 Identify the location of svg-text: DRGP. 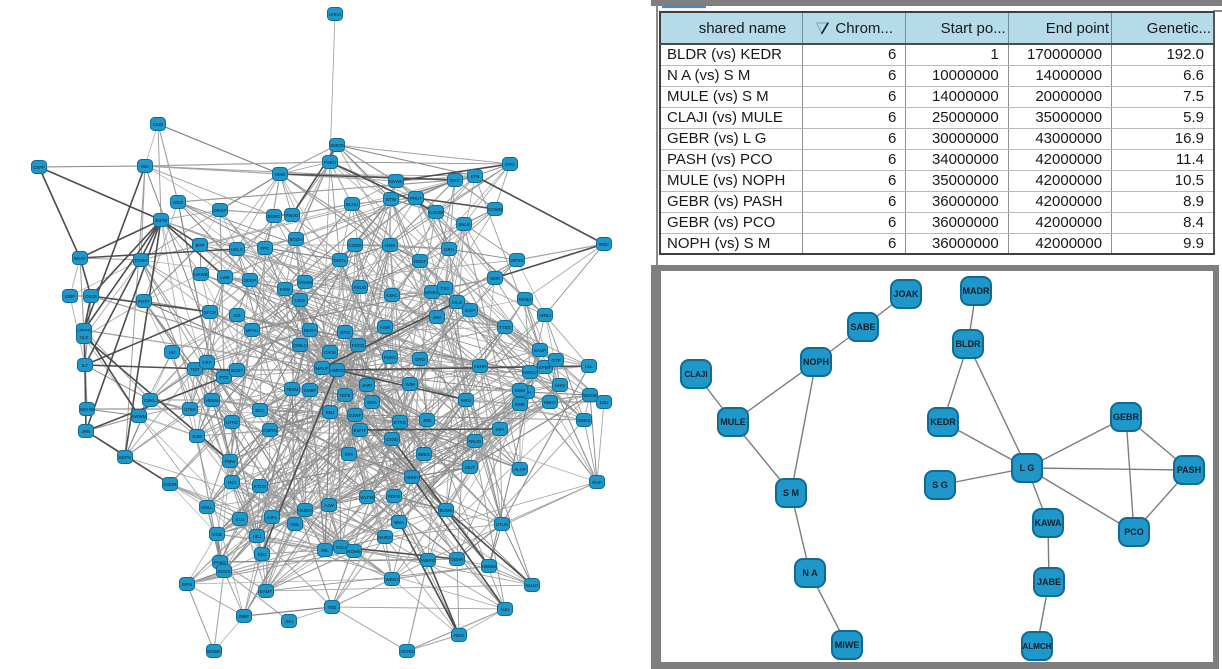
(219, 210).